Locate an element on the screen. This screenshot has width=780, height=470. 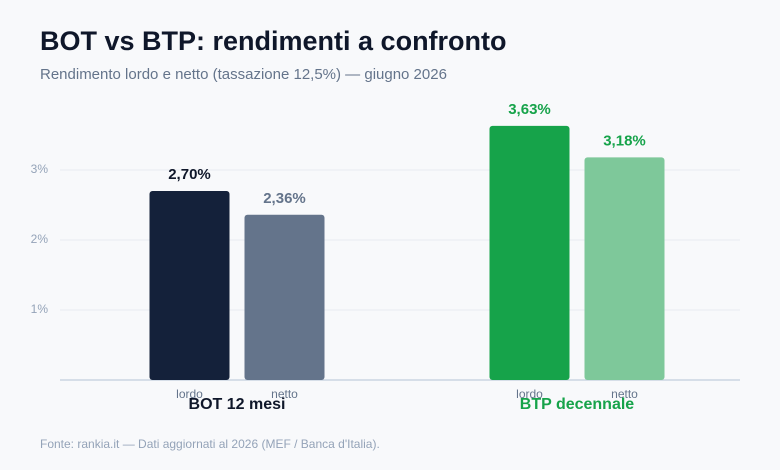
y-tick-label: 1% is located at coordinates (40, 309).